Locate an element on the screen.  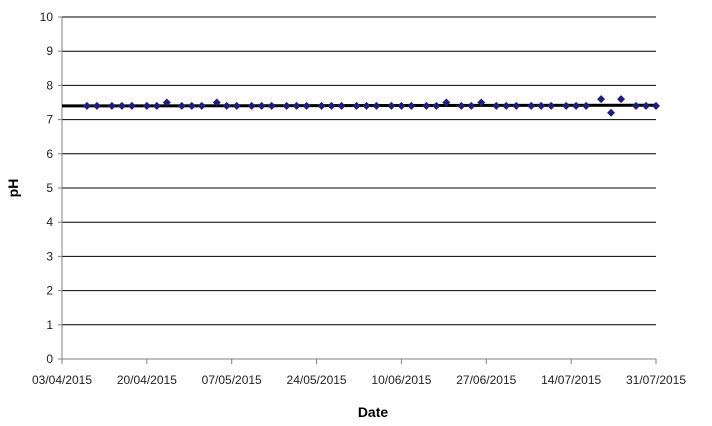
y-tick-labels: 0 1 2 3 4 5 6 7 8 9 10 is located at coordinates (47, 188).